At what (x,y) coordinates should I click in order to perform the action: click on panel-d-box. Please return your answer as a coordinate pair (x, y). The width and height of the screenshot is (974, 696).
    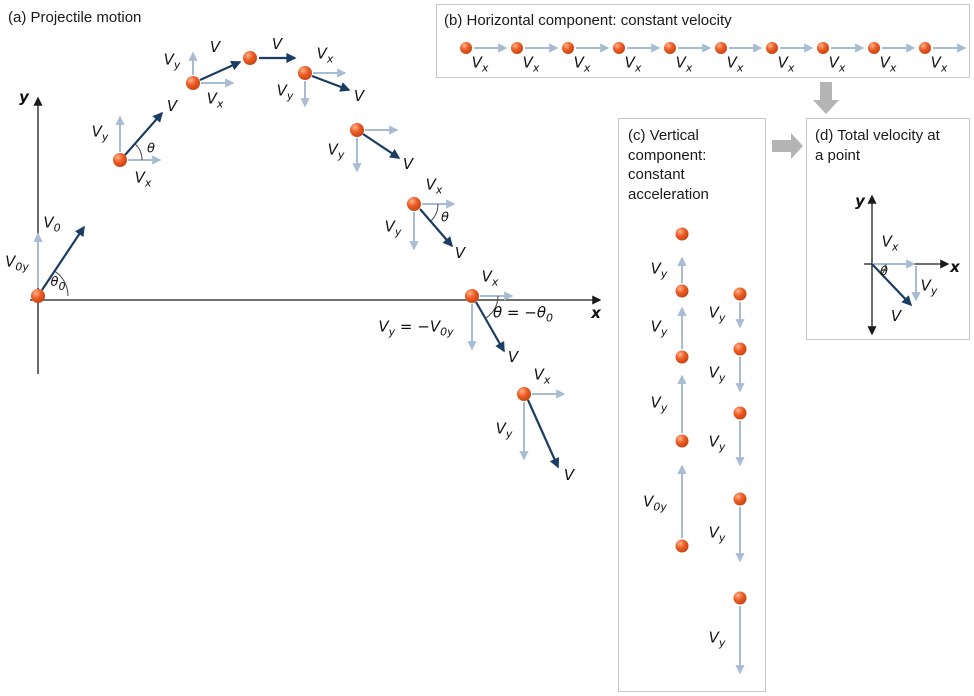
    Looking at the image, I should click on (888, 229).